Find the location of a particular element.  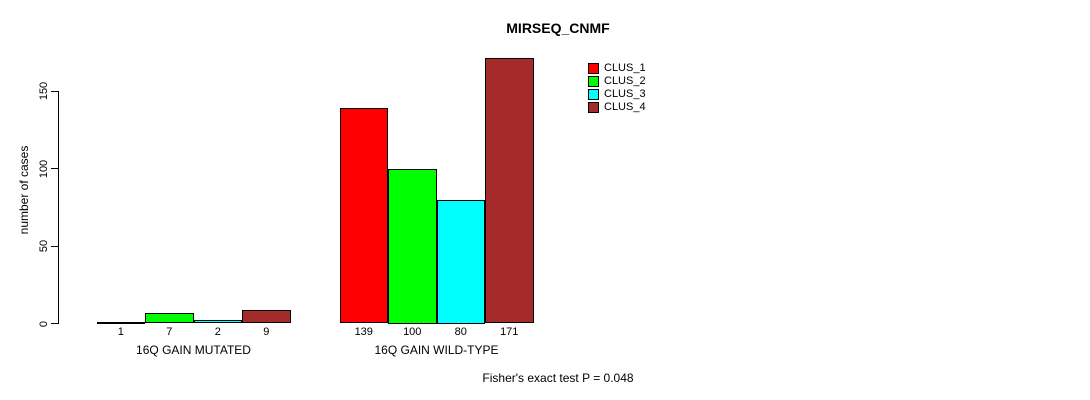

bar-value-label: 100 is located at coordinates (412, 332).